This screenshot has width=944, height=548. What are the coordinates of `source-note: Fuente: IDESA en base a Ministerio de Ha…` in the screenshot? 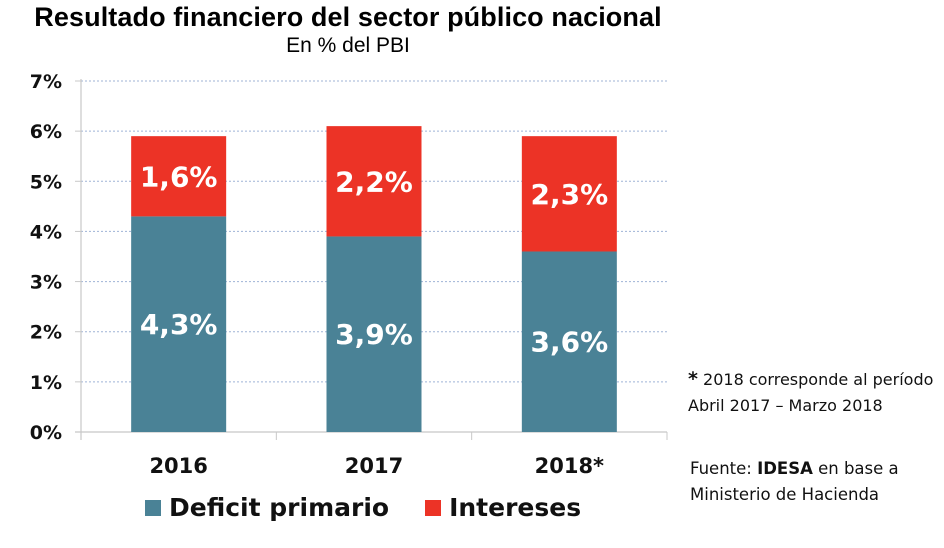 It's located at (815, 482).